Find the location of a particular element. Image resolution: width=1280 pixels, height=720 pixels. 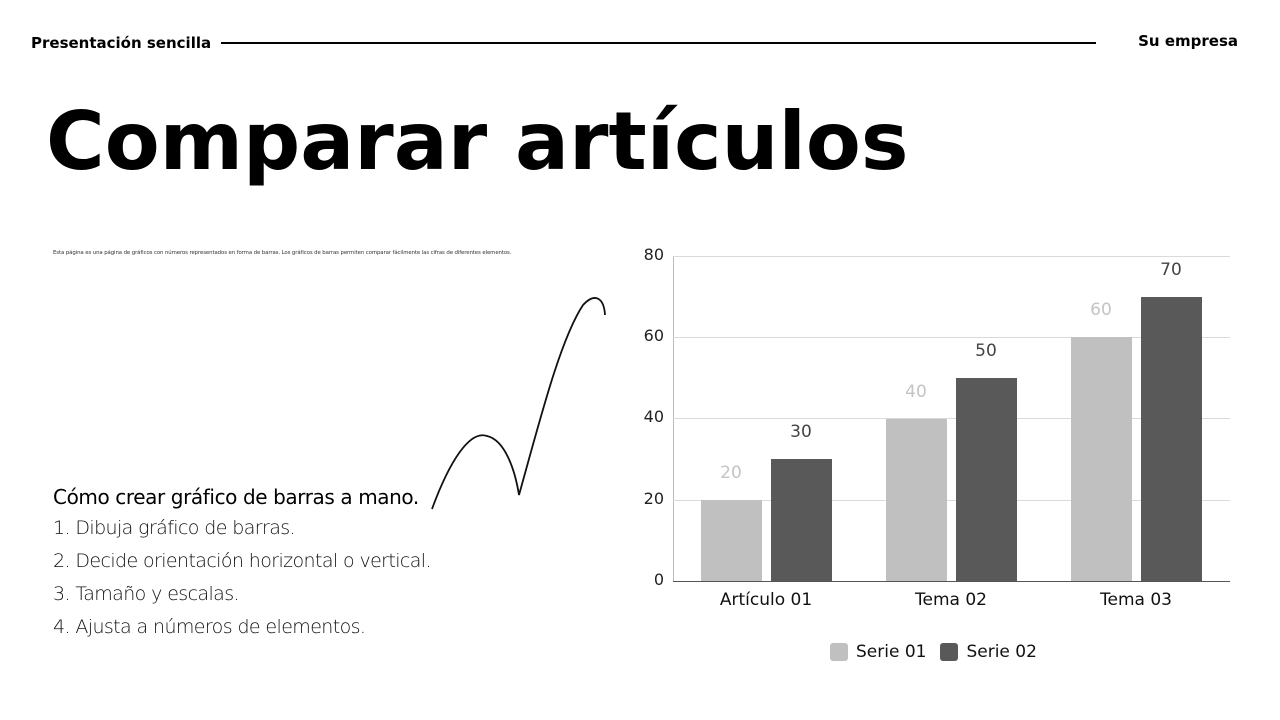

howto-step: 4. Ajusta a números de elementos. is located at coordinates (209, 627).